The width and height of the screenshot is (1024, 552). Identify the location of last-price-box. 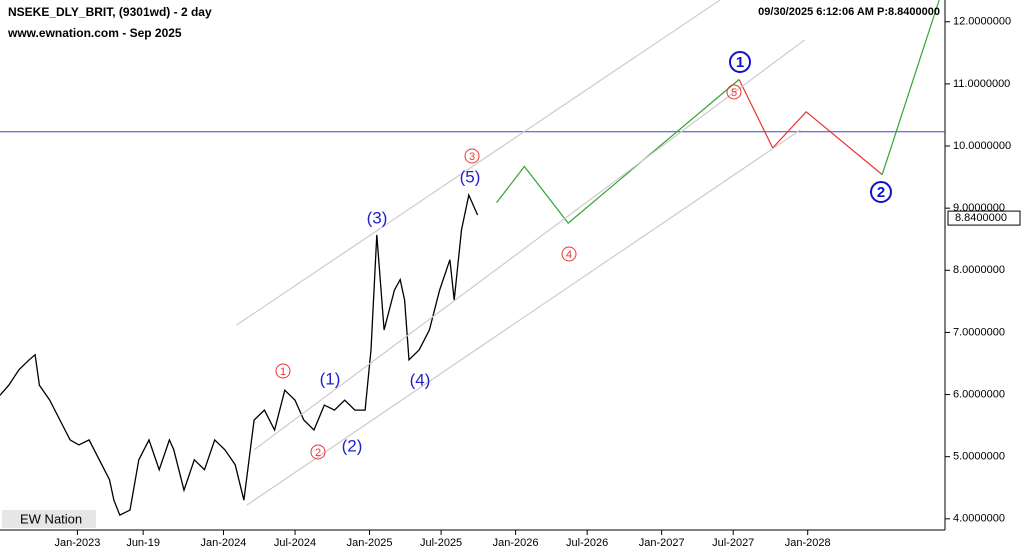
(984, 218).